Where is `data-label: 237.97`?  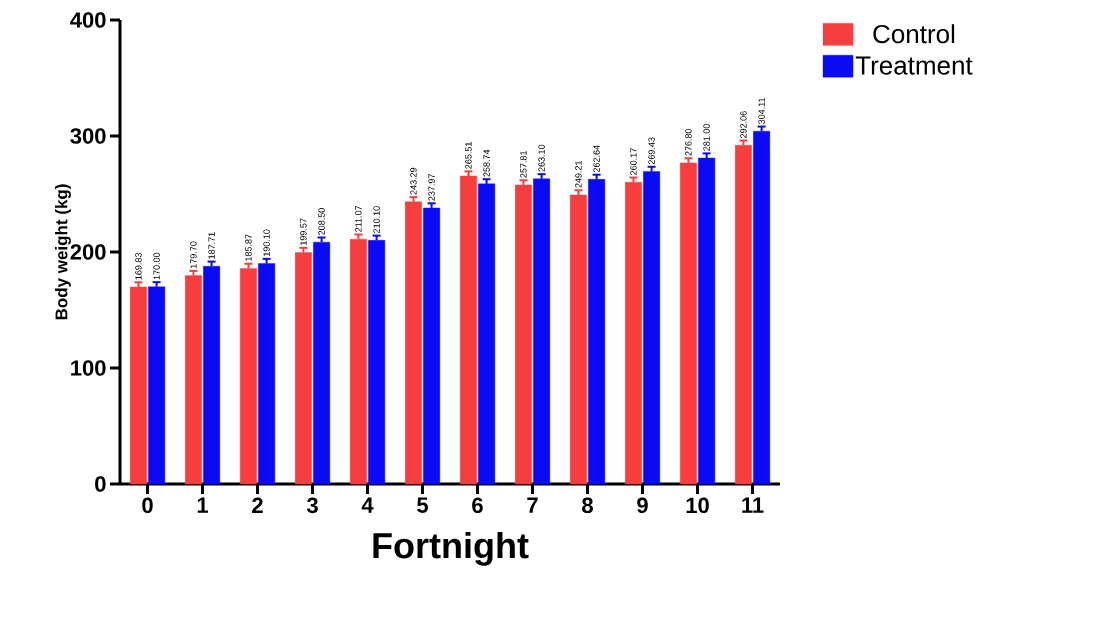
data-label: 237.97 is located at coordinates (431, 187).